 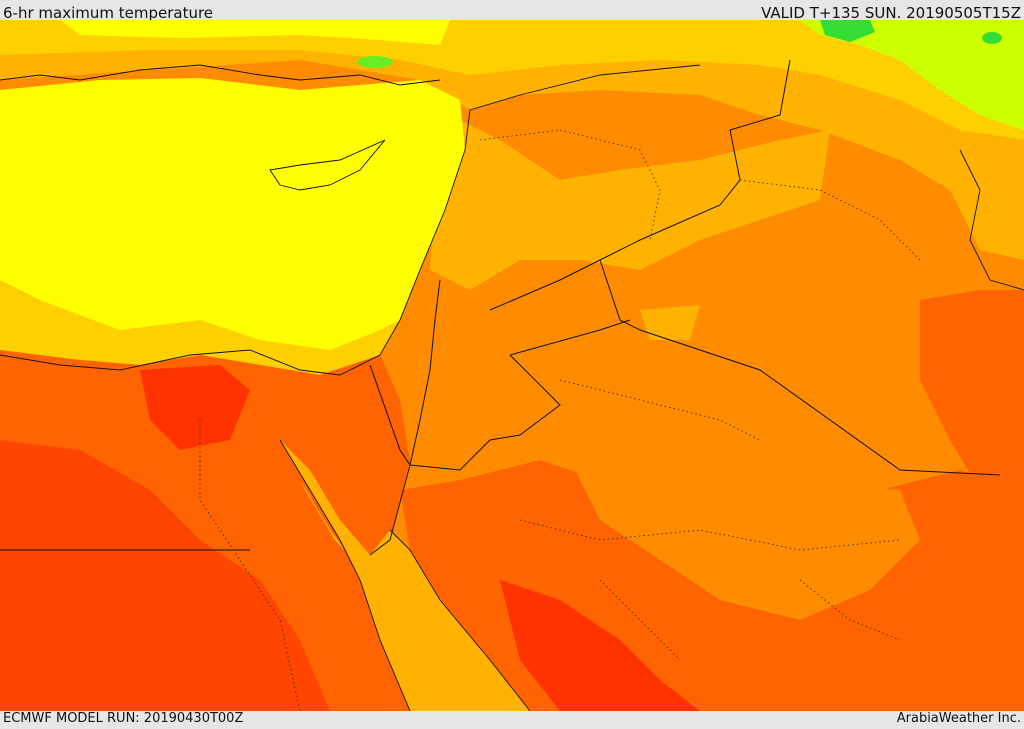 What do you see at coordinates (847, 31) in the screenshot?
I see `zone-caucasus-green` at bounding box center [847, 31].